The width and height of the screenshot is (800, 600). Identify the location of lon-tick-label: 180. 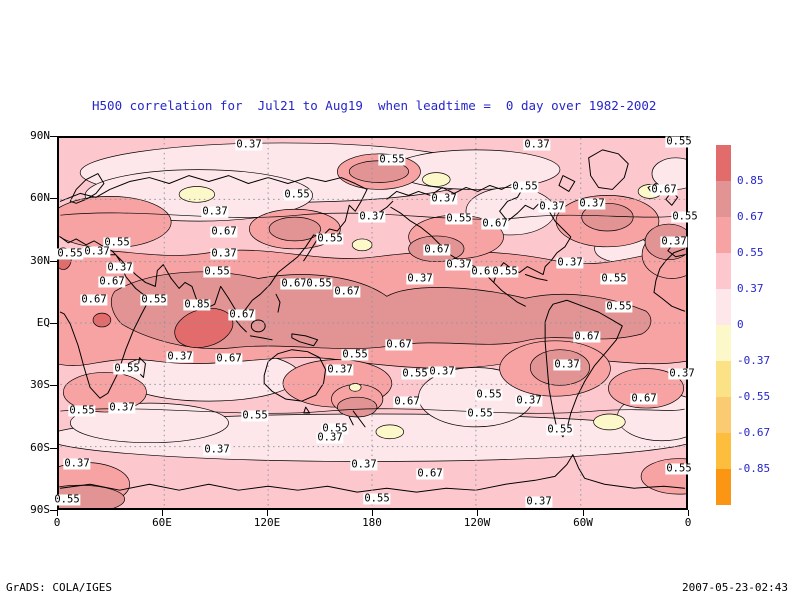
(372, 522).